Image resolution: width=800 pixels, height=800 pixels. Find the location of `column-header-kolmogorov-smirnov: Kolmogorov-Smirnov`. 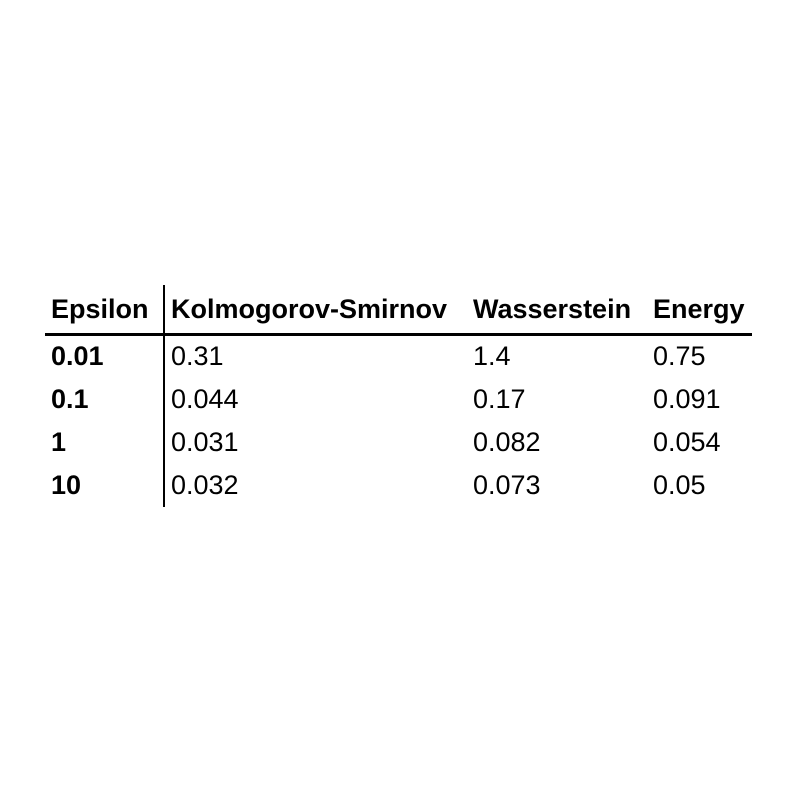

column-header-kolmogorov-smirnov: Kolmogorov-Smirnov is located at coordinates (318, 310).